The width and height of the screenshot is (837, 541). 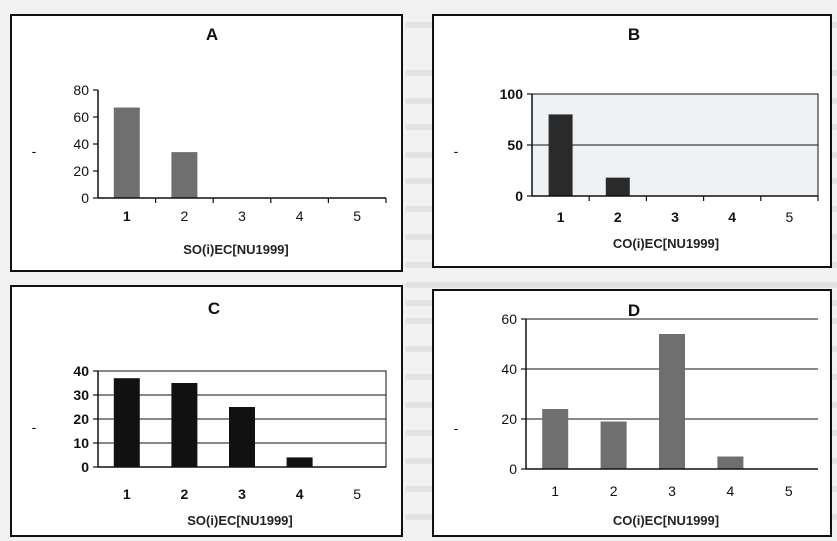 What do you see at coordinates (214, 308) in the screenshot?
I see `panel-letter: C` at bounding box center [214, 308].